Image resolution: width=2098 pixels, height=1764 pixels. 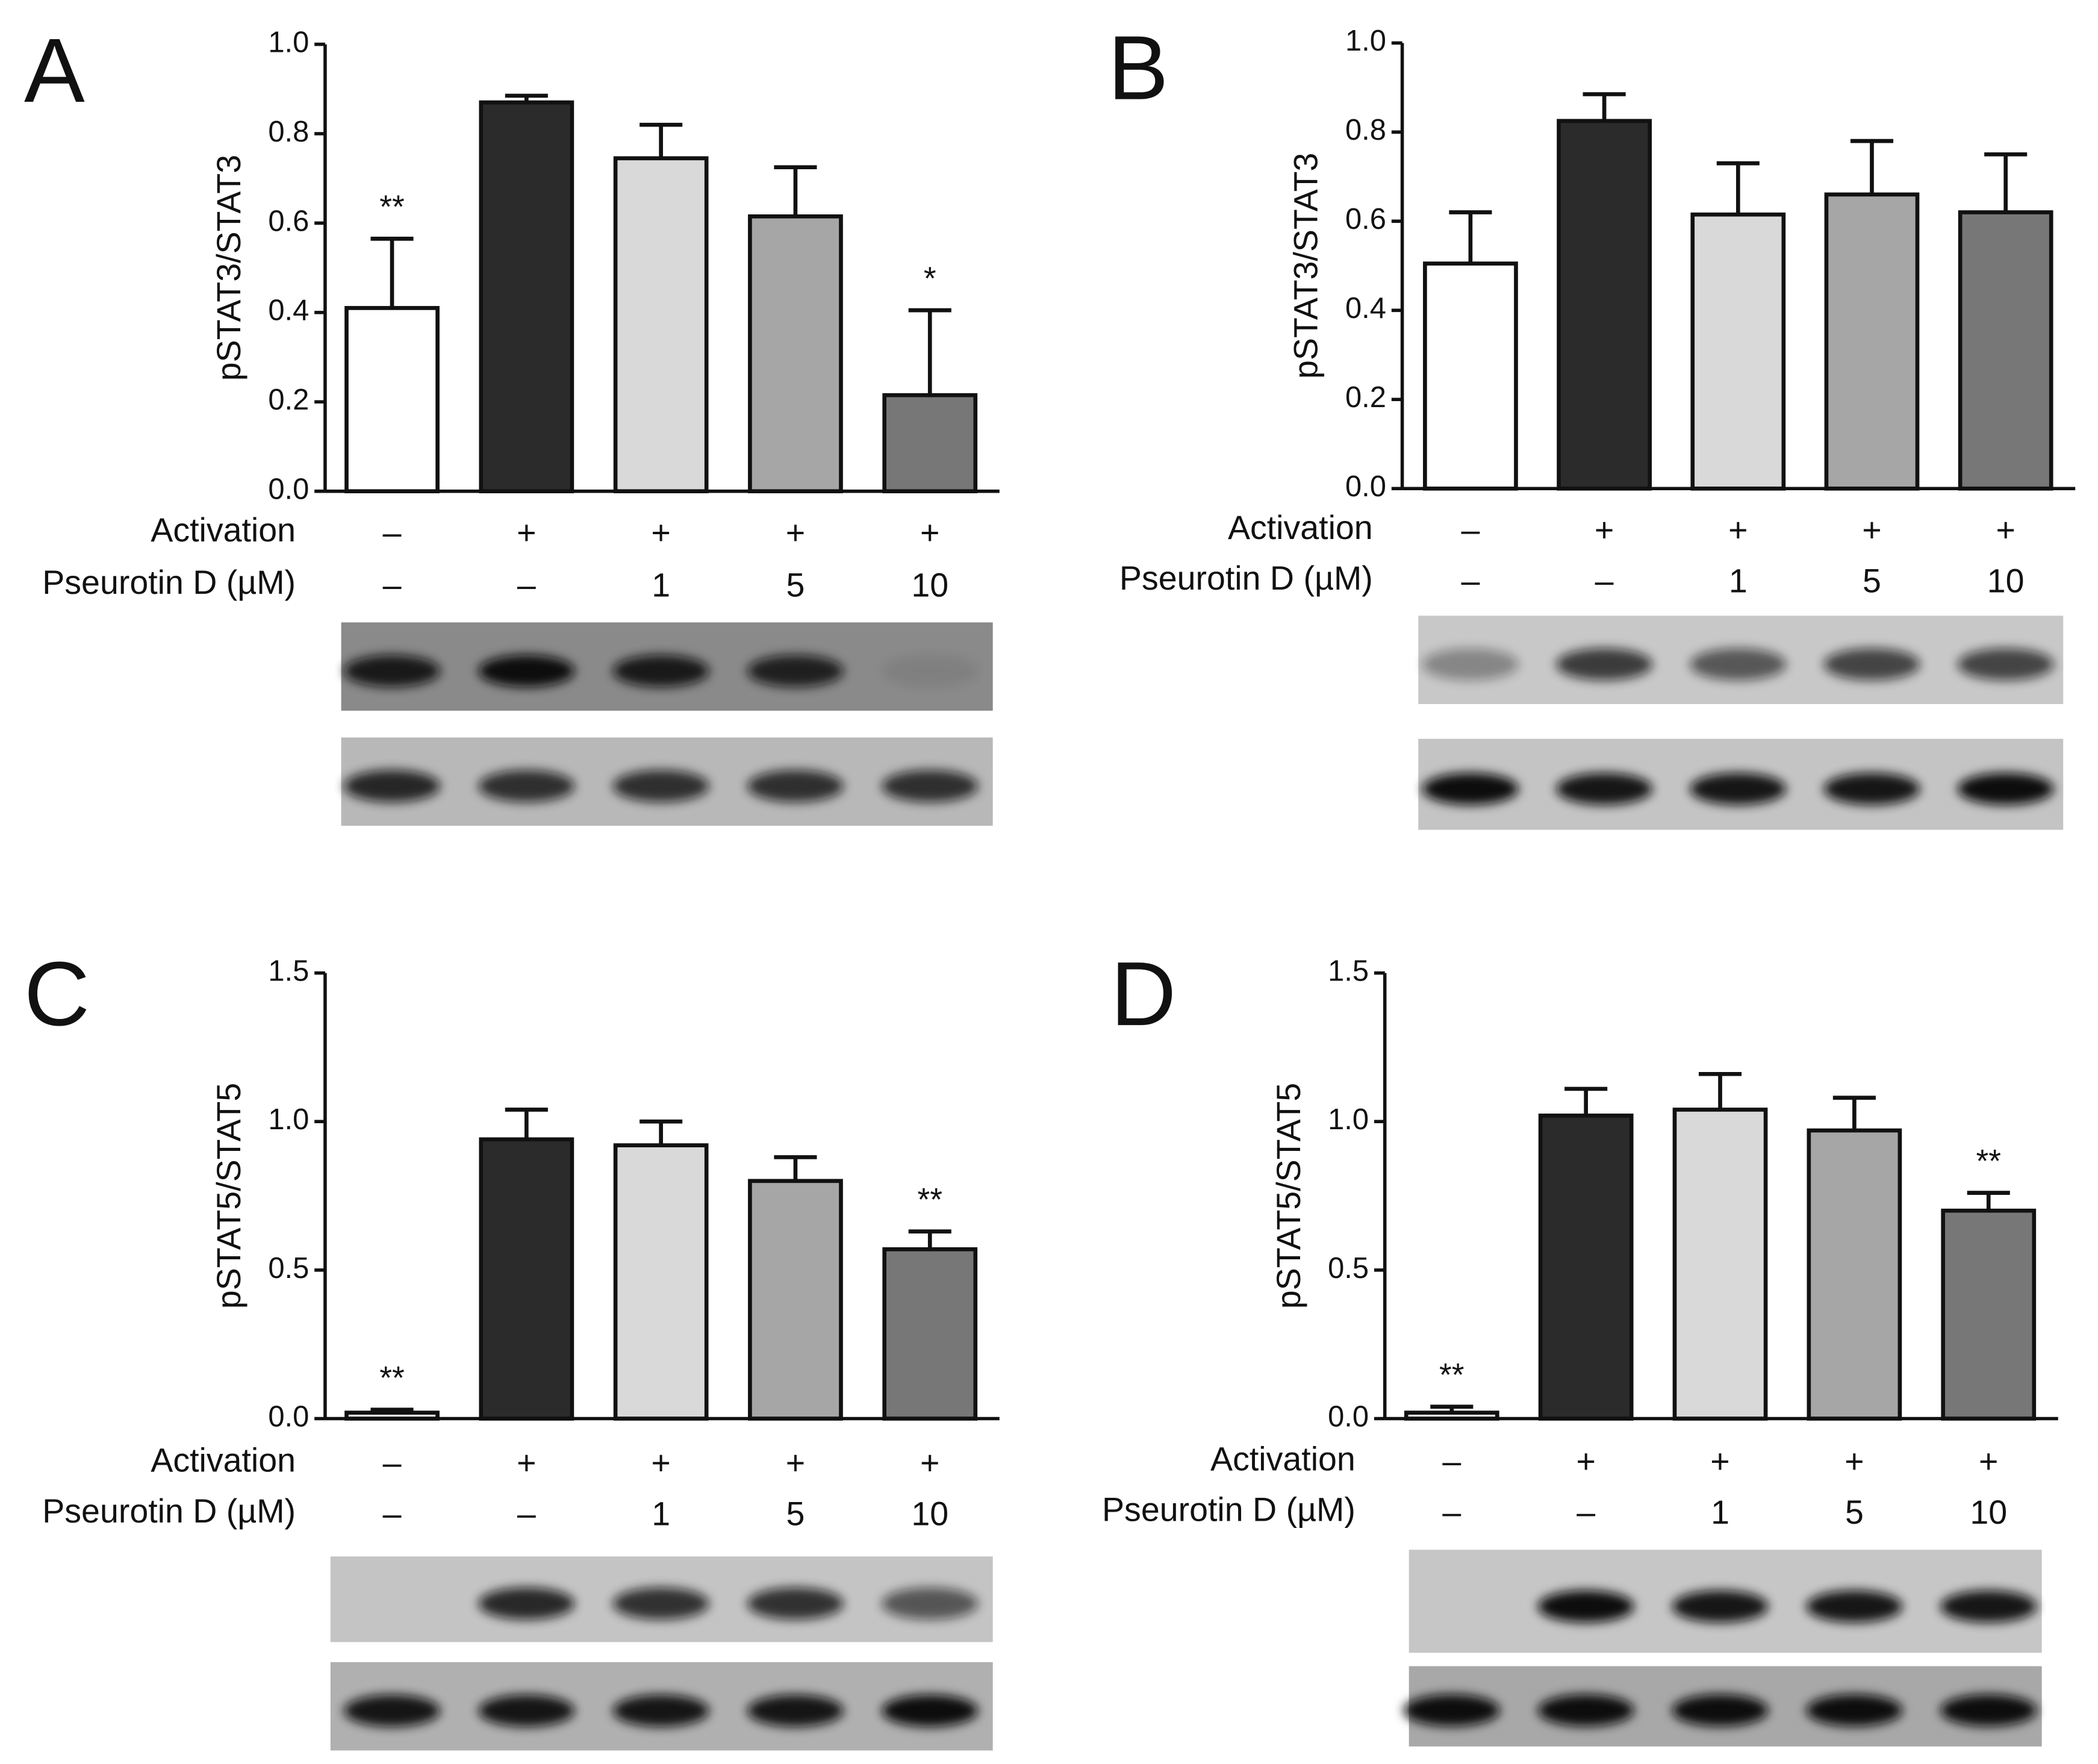 I want to click on condition-label: 1, so click(x=661, y=1514).